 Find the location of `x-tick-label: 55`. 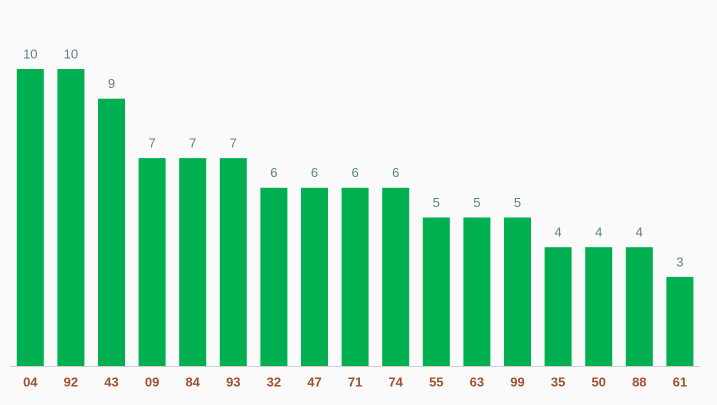

x-tick-label: 55 is located at coordinates (436, 381).